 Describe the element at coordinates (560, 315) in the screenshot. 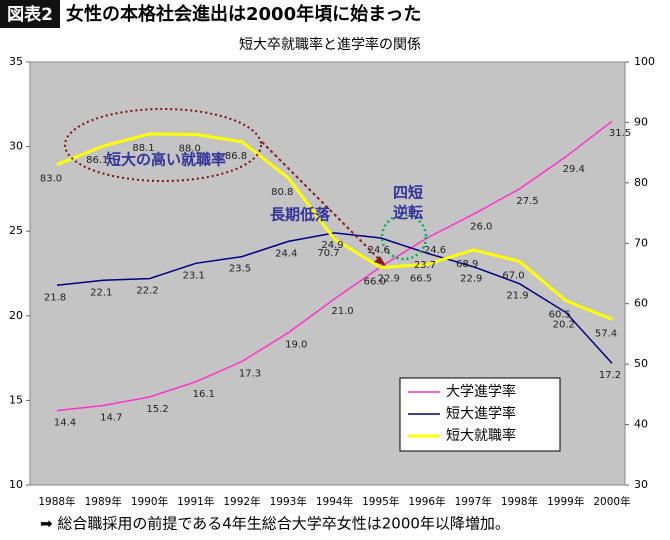

I see `data-label: 60.5` at that location.